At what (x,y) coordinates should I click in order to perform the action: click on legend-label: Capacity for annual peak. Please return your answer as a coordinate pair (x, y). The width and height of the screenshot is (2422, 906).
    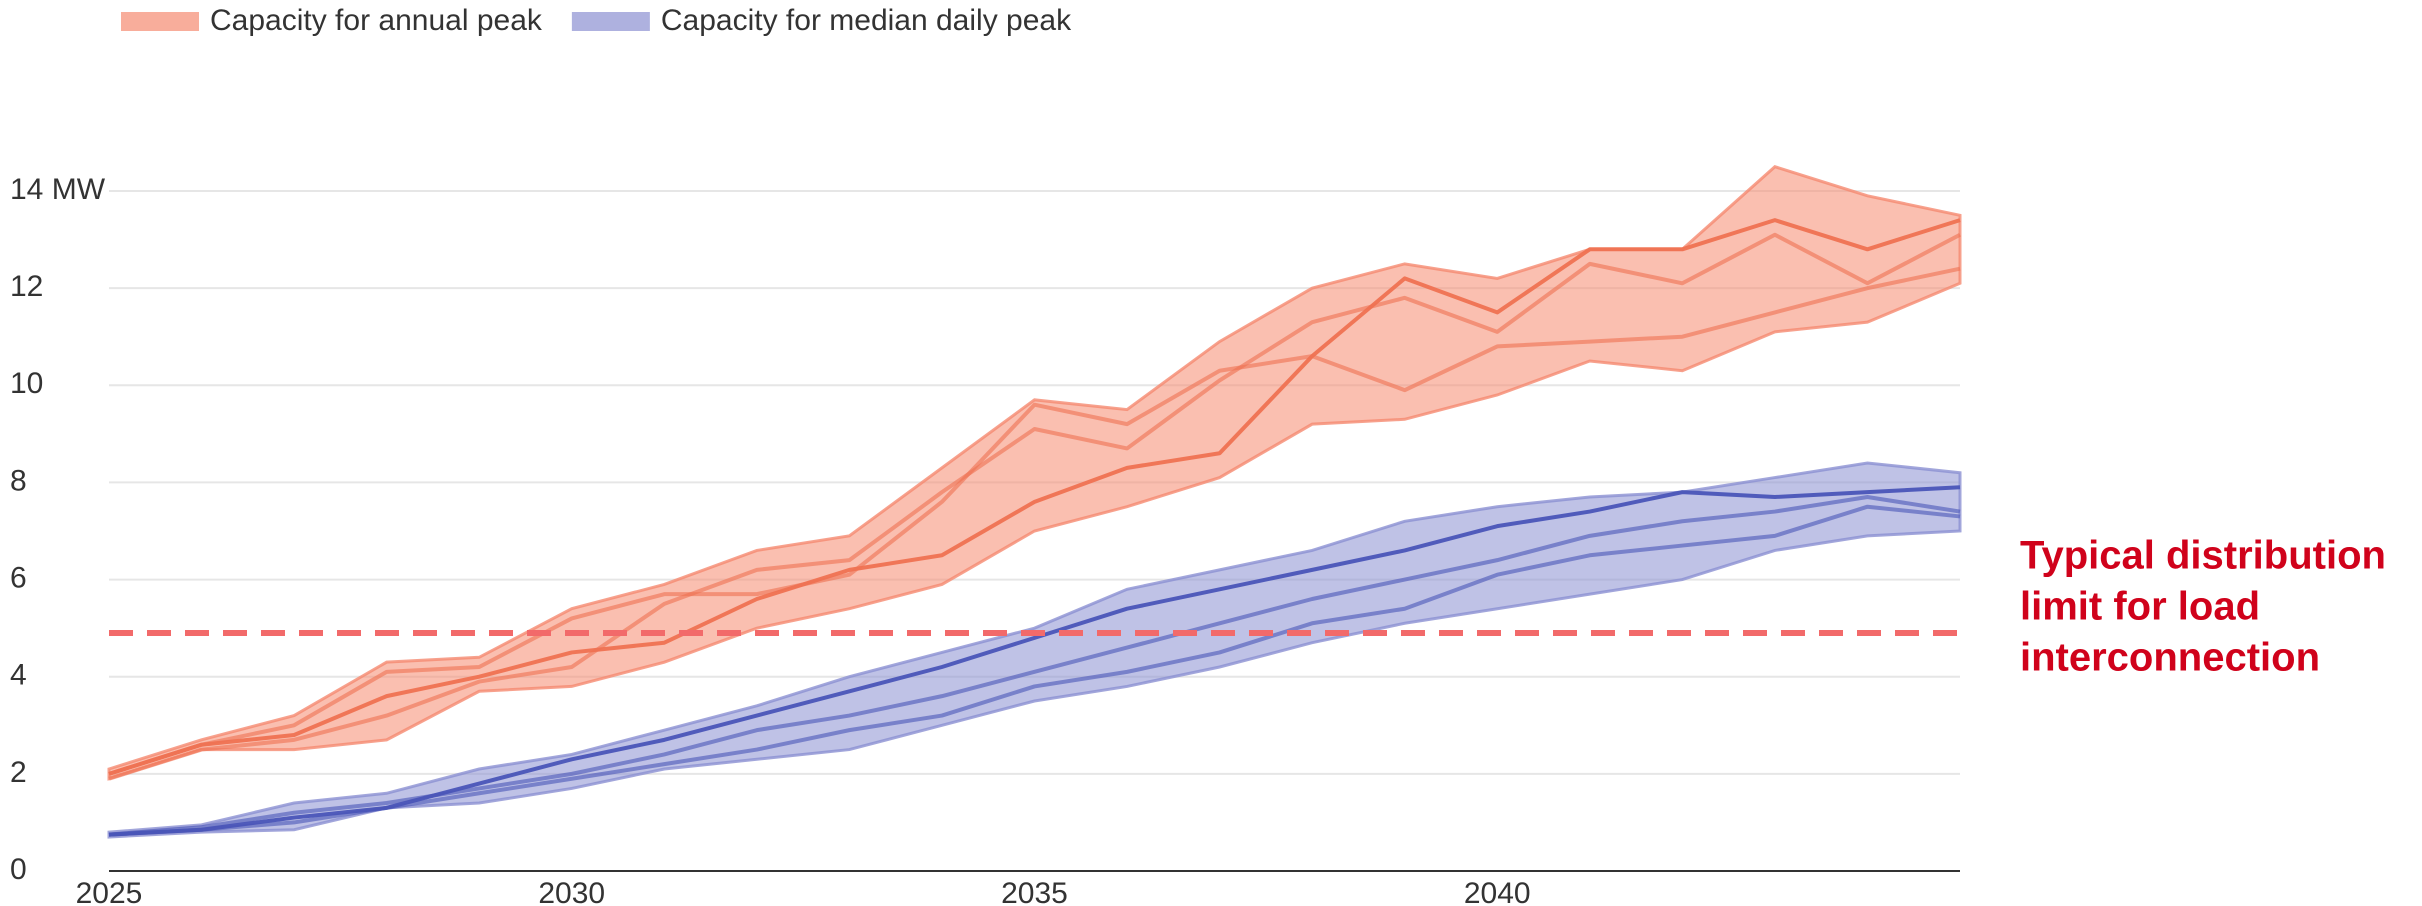
    Looking at the image, I should click on (376, 20).